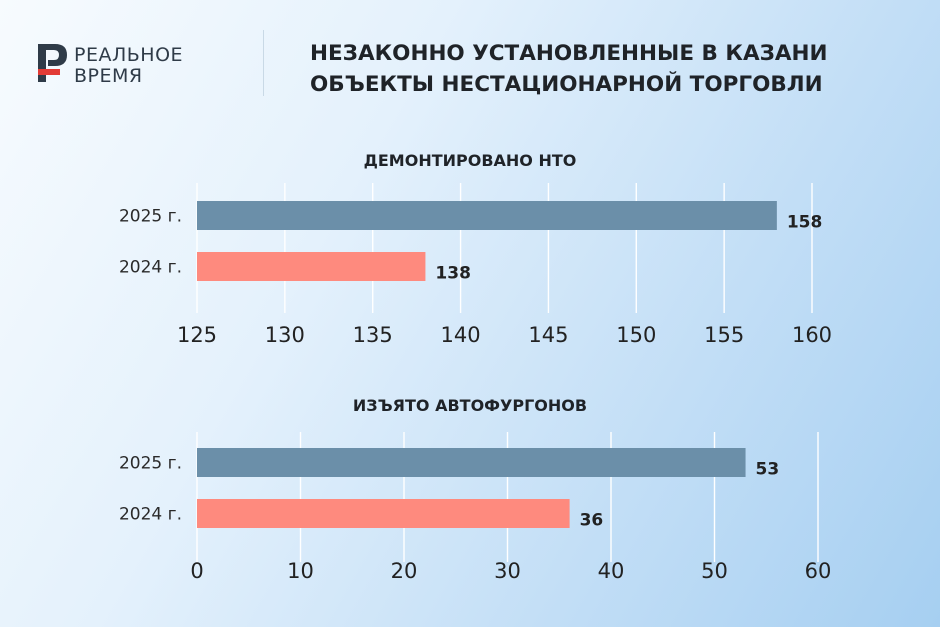  Describe the element at coordinates (197, 335) in the screenshot. I see `chart-1-x-tick-label: 125` at that location.